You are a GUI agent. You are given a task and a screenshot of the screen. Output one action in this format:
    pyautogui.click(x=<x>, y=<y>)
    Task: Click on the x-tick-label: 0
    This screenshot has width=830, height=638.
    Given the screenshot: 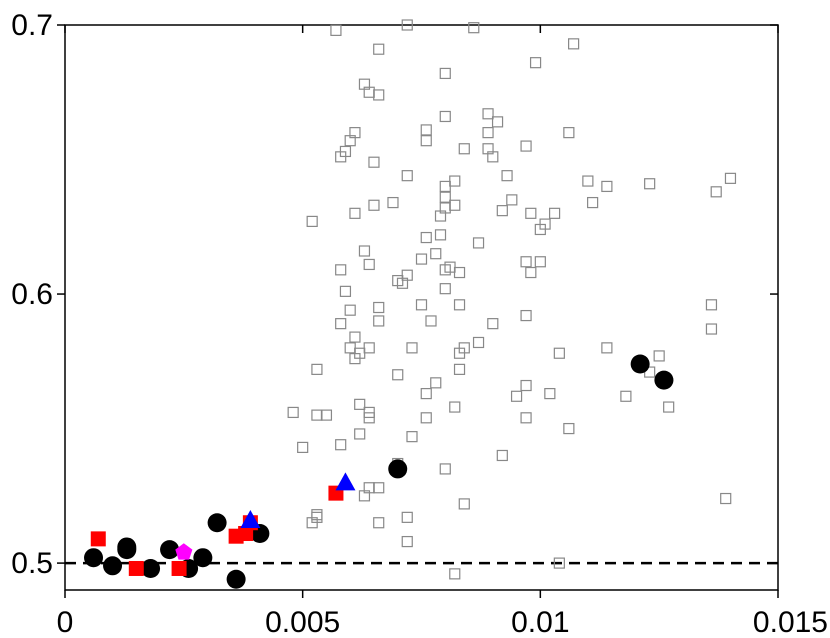 What is the action you would take?
    pyautogui.click(x=65, y=622)
    